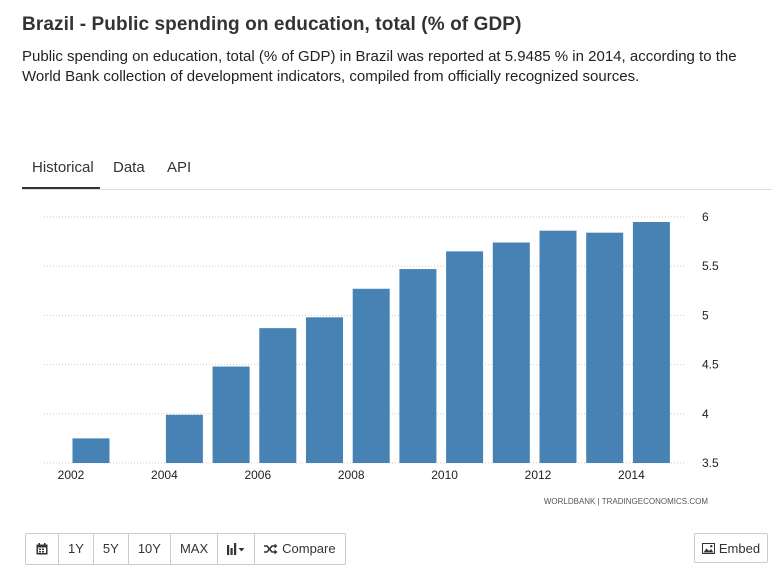 This screenshot has width=780, height=583. Describe the element at coordinates (444, 475) in the screenshot. I see `x-tick-label: 2010` at that location.